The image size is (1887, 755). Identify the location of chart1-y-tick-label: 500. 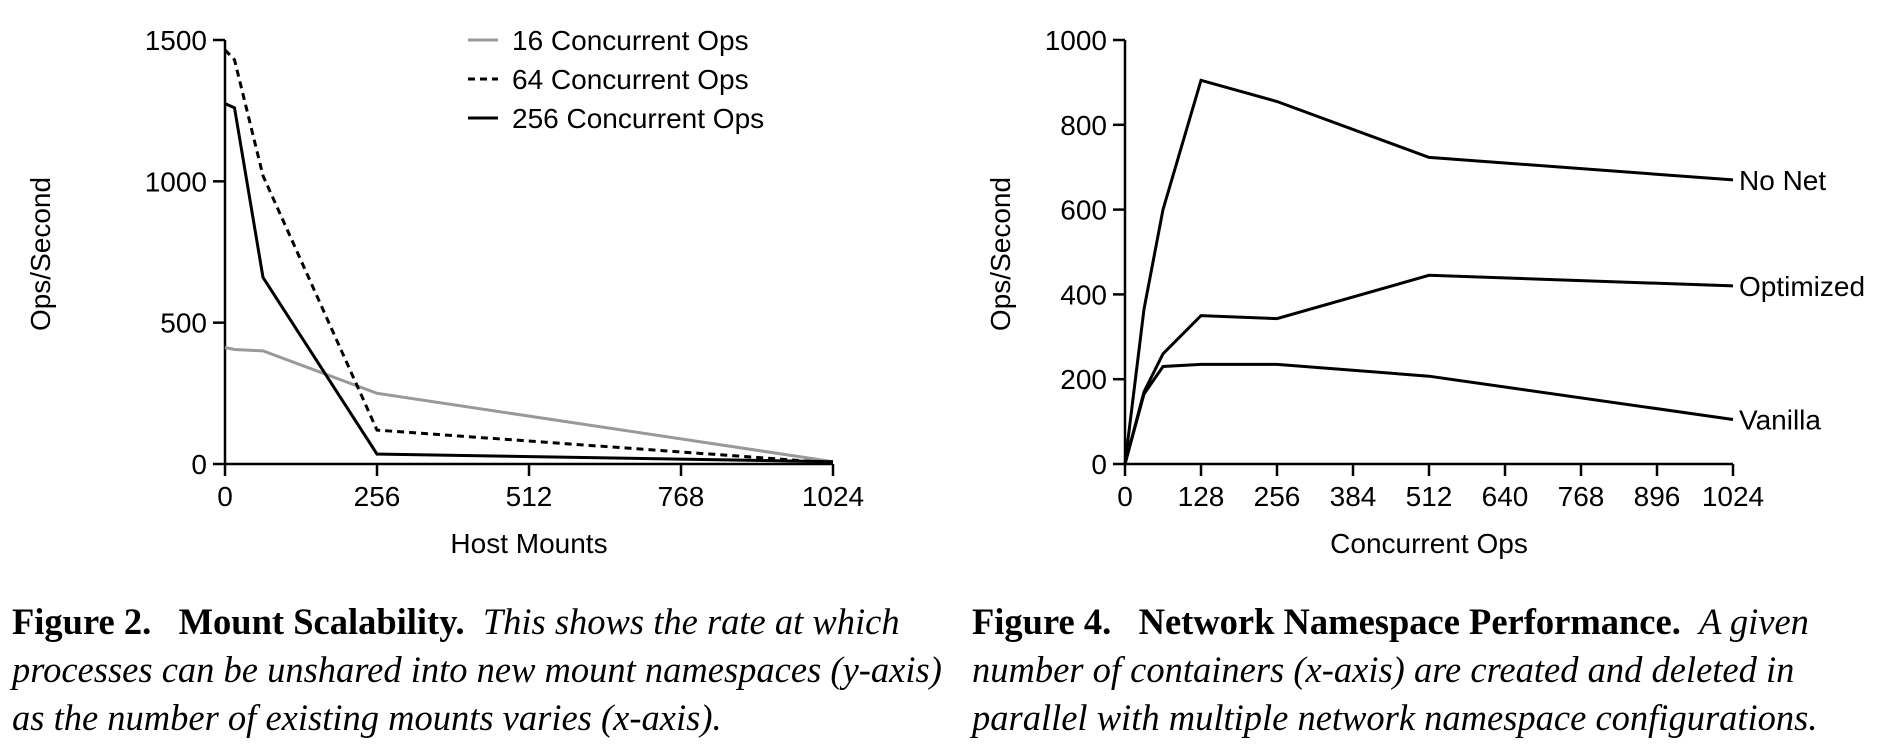
(183, 323).